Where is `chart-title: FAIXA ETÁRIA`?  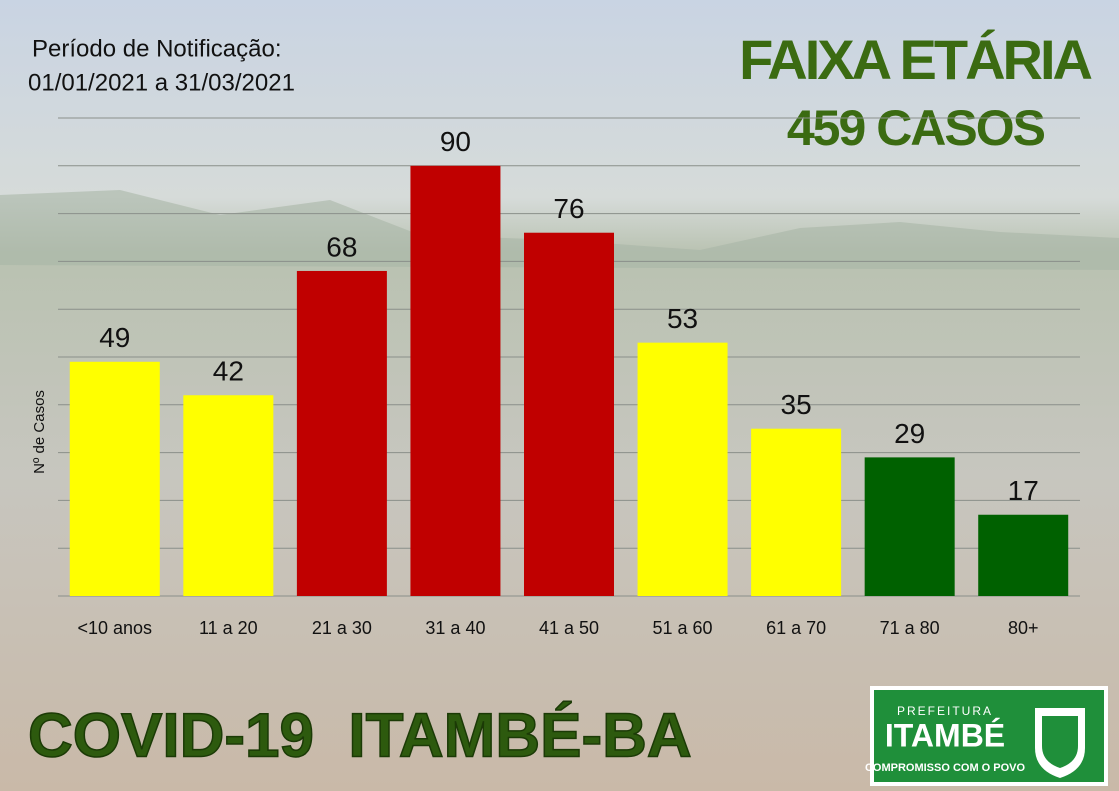
chart-title: FAIXA ETÁRIA is located at coordinates (915, 59).